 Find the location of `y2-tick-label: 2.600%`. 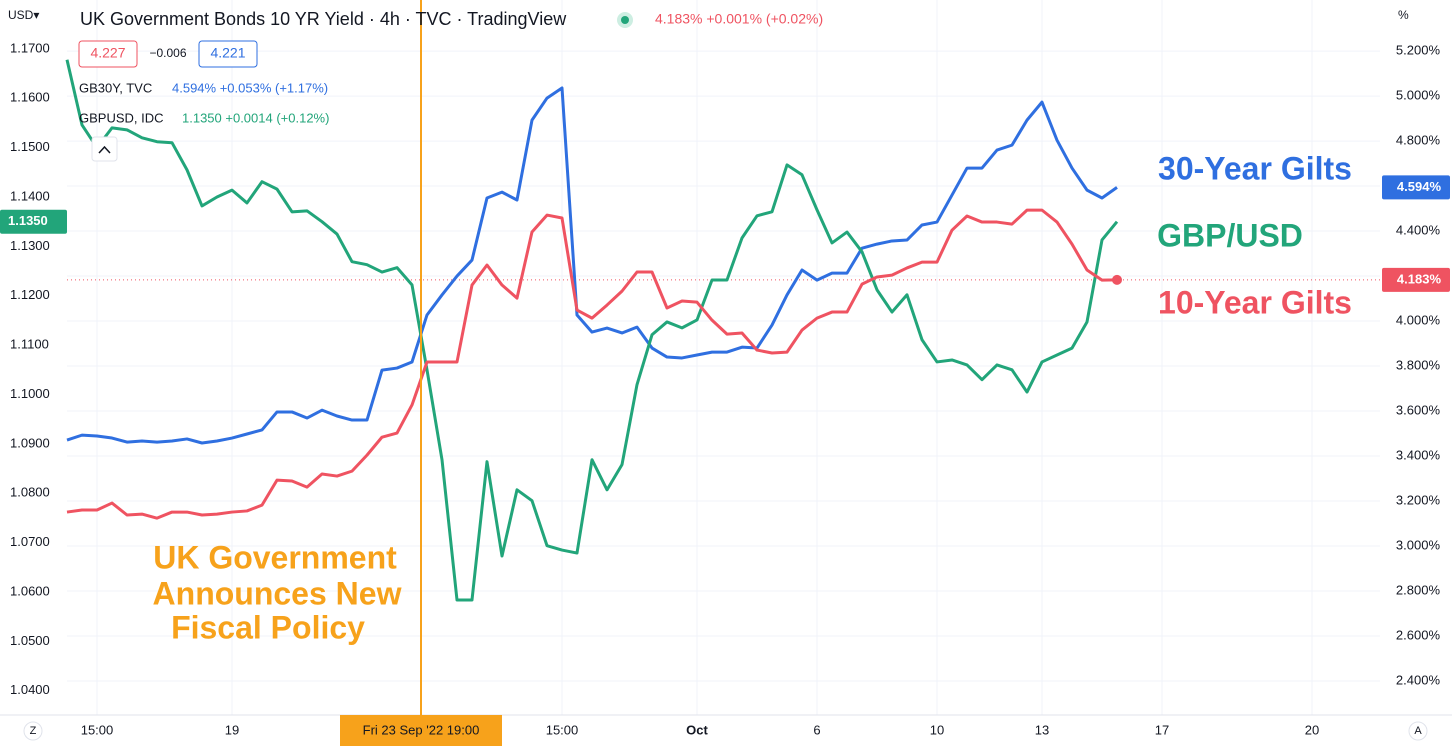

y2-tick-label: 2.600% is located at coordinates (1418, 634).